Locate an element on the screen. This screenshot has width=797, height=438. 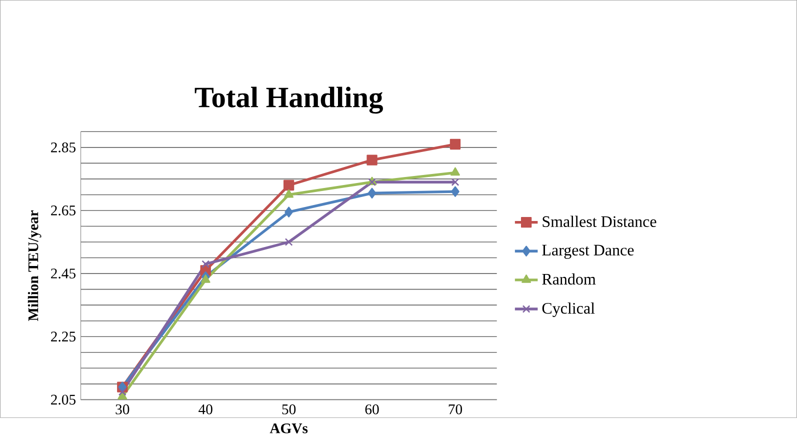
y-tick-label: 2.25 is located at coordinates (63, 337).